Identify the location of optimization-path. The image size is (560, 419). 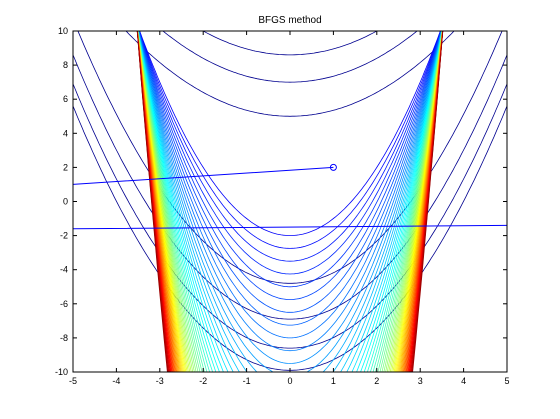
(290, 196).